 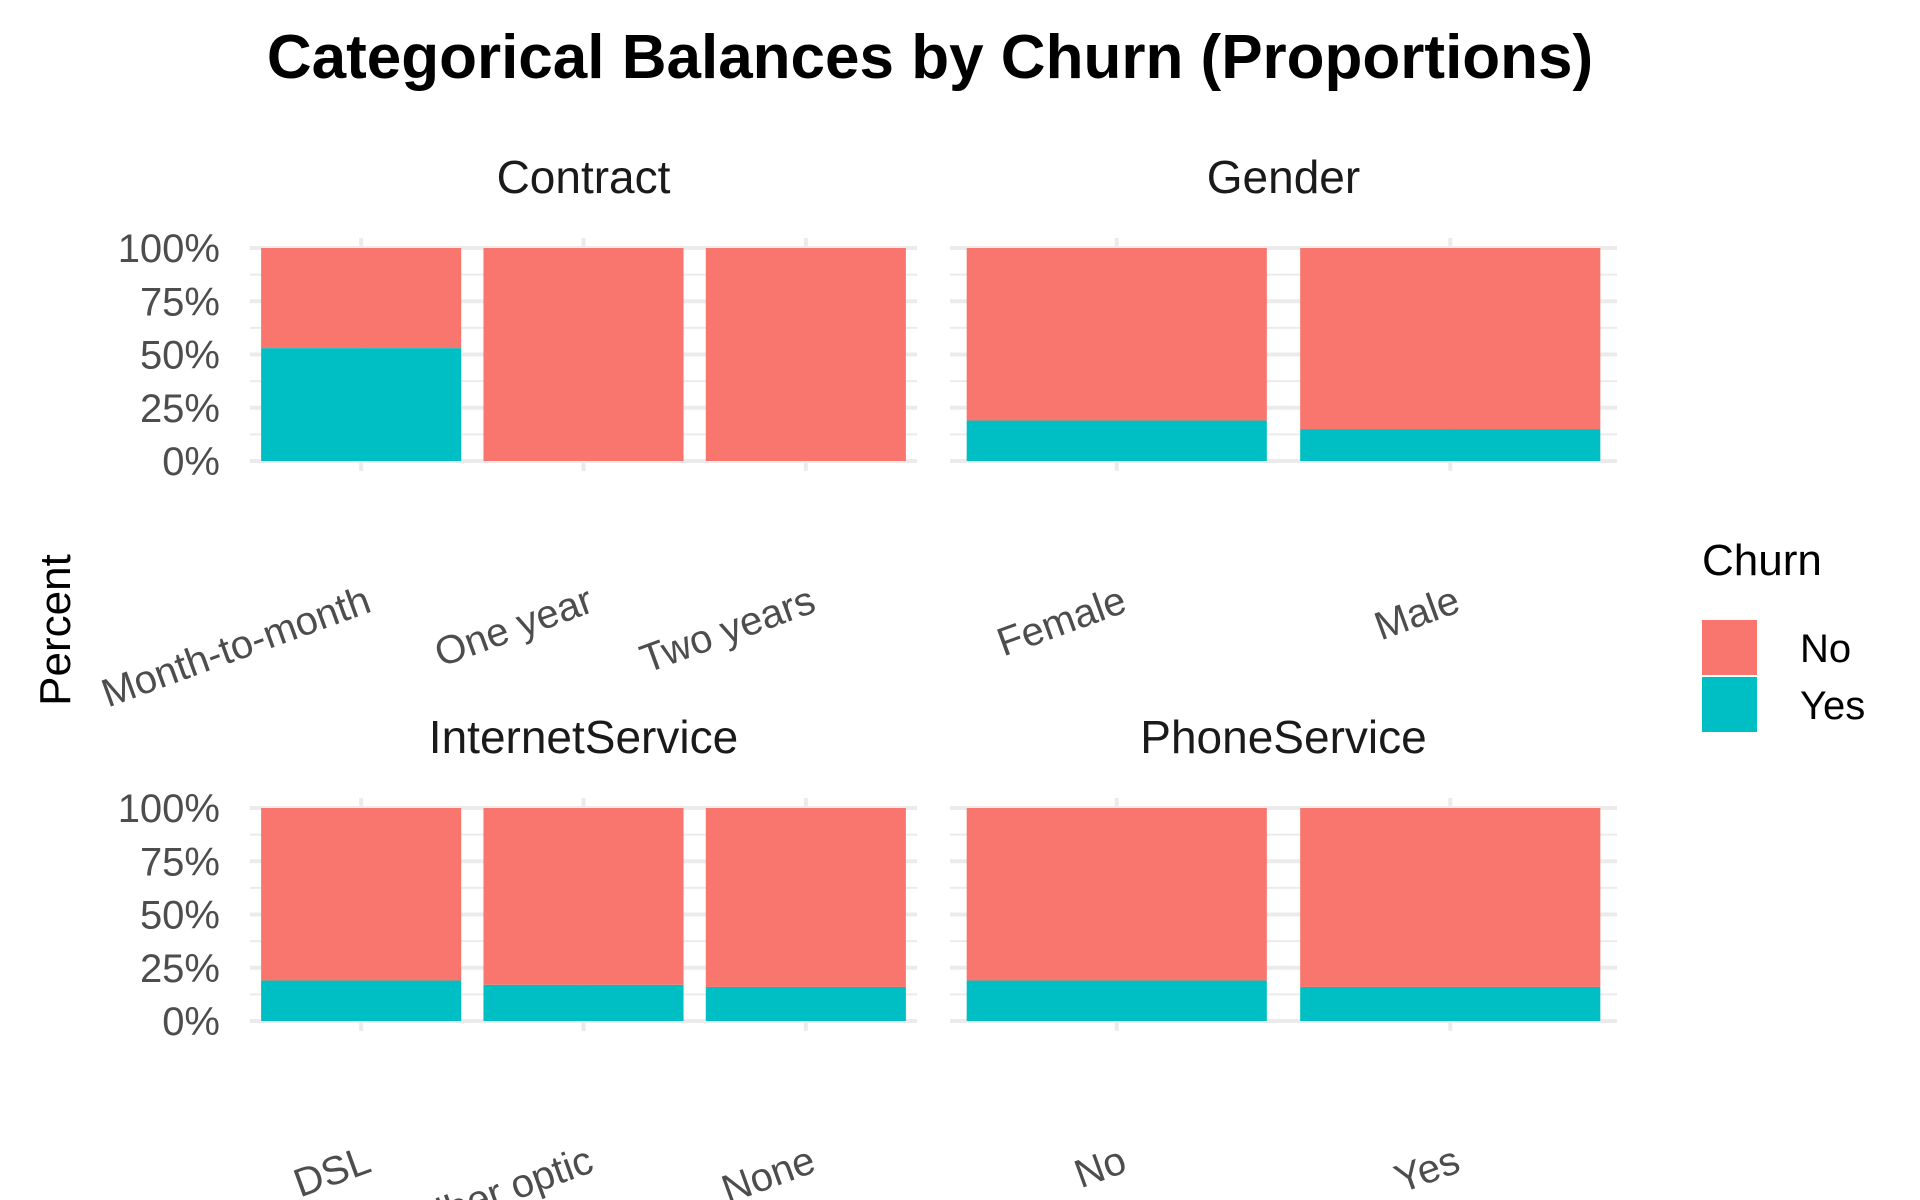 I want to click on x-tick-label-yes: Yes, so click(x=1427, y=1169).